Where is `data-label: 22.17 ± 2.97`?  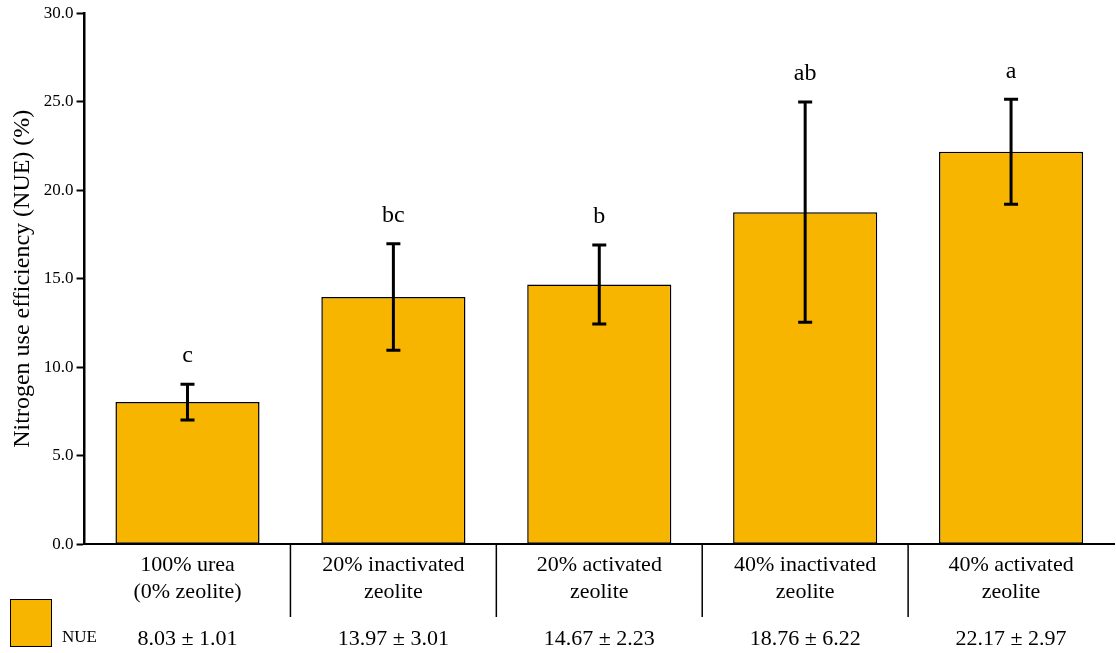
data-label: 22.17 ± 2.97 is located at coordinates (1011, 637).